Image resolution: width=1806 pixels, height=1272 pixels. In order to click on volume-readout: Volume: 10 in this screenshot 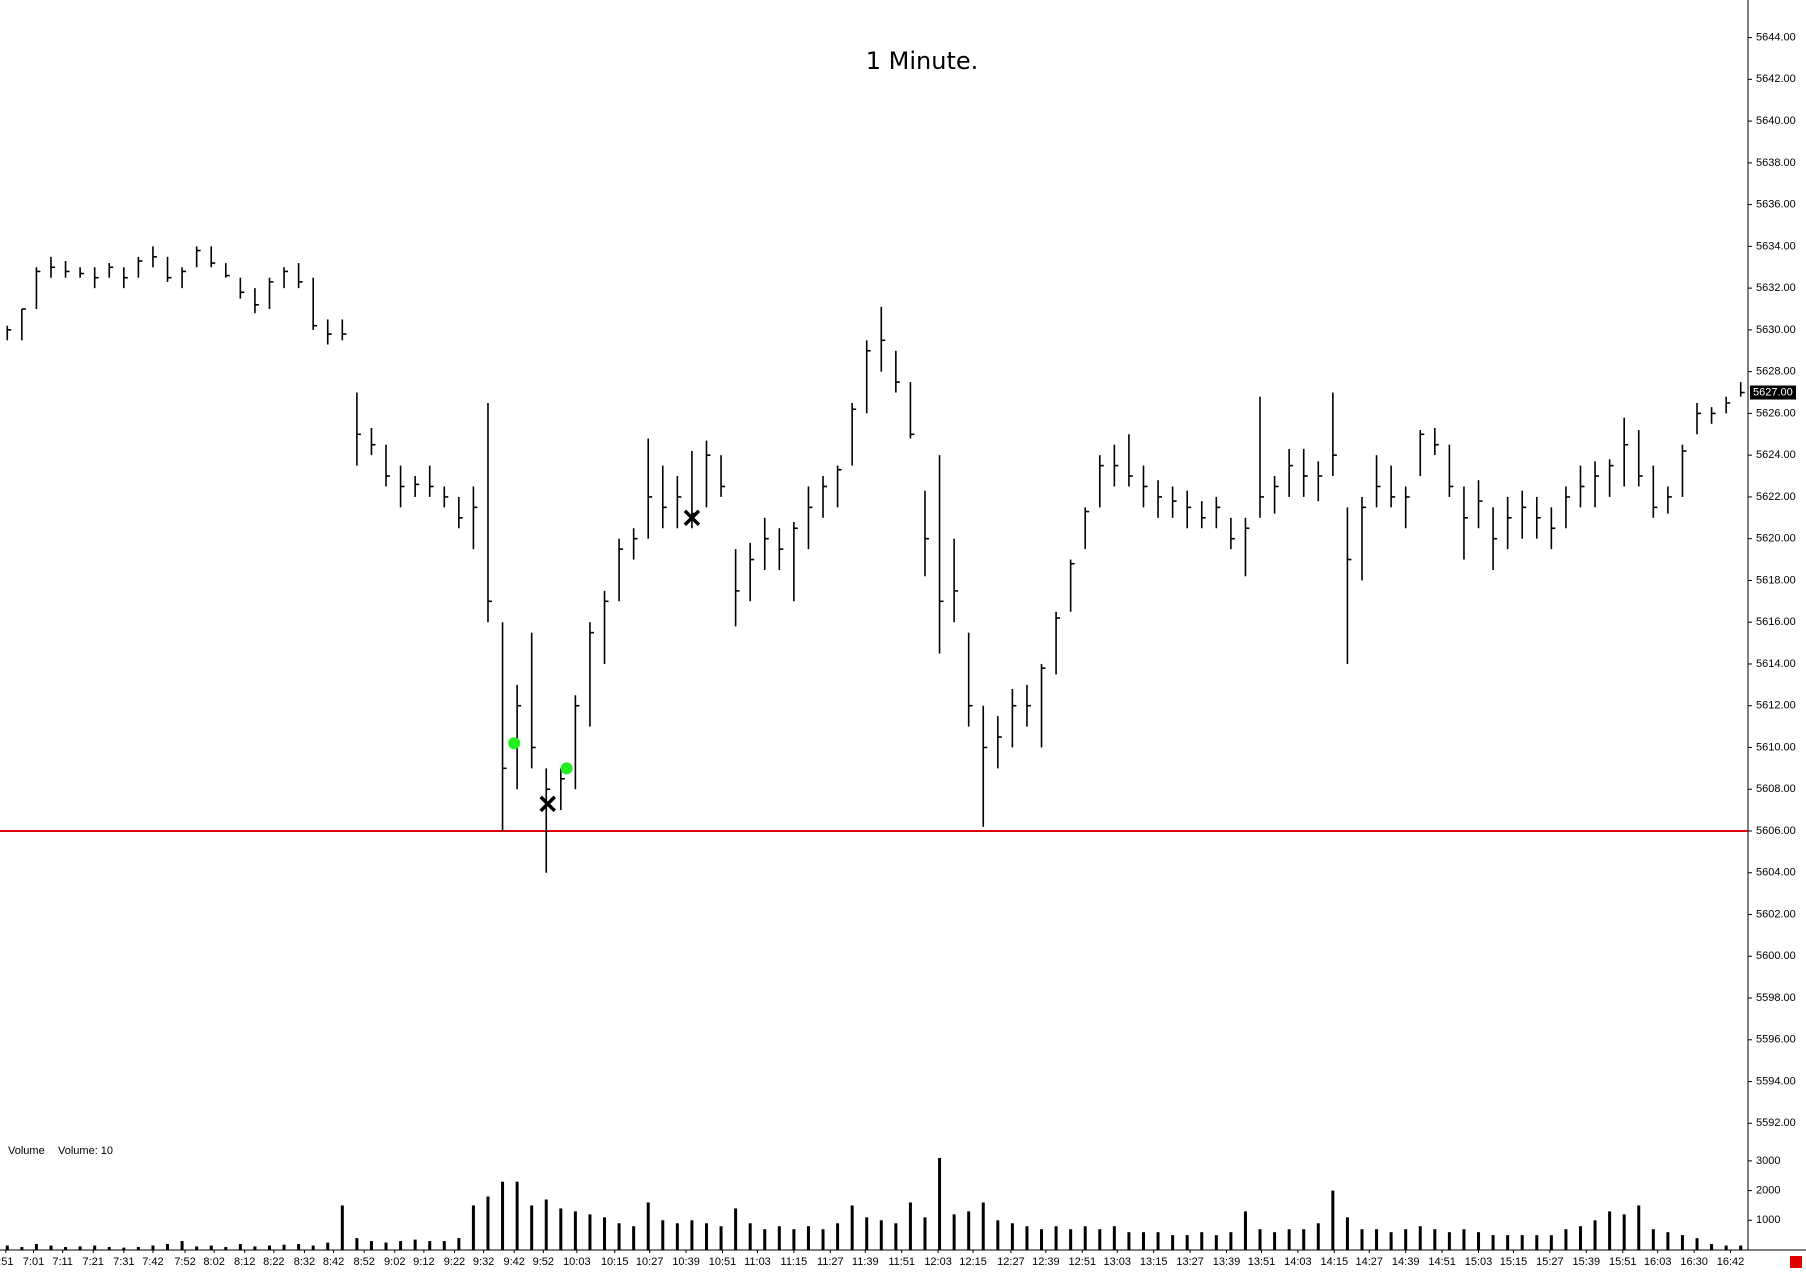, I will do `click(85, 1151)`.